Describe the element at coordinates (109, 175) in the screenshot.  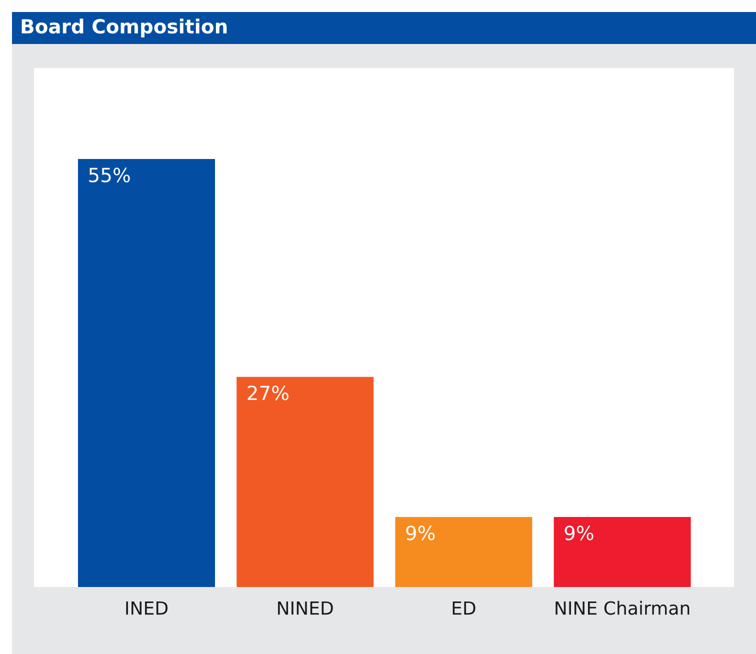
I see `data-label: 55%` at that location.